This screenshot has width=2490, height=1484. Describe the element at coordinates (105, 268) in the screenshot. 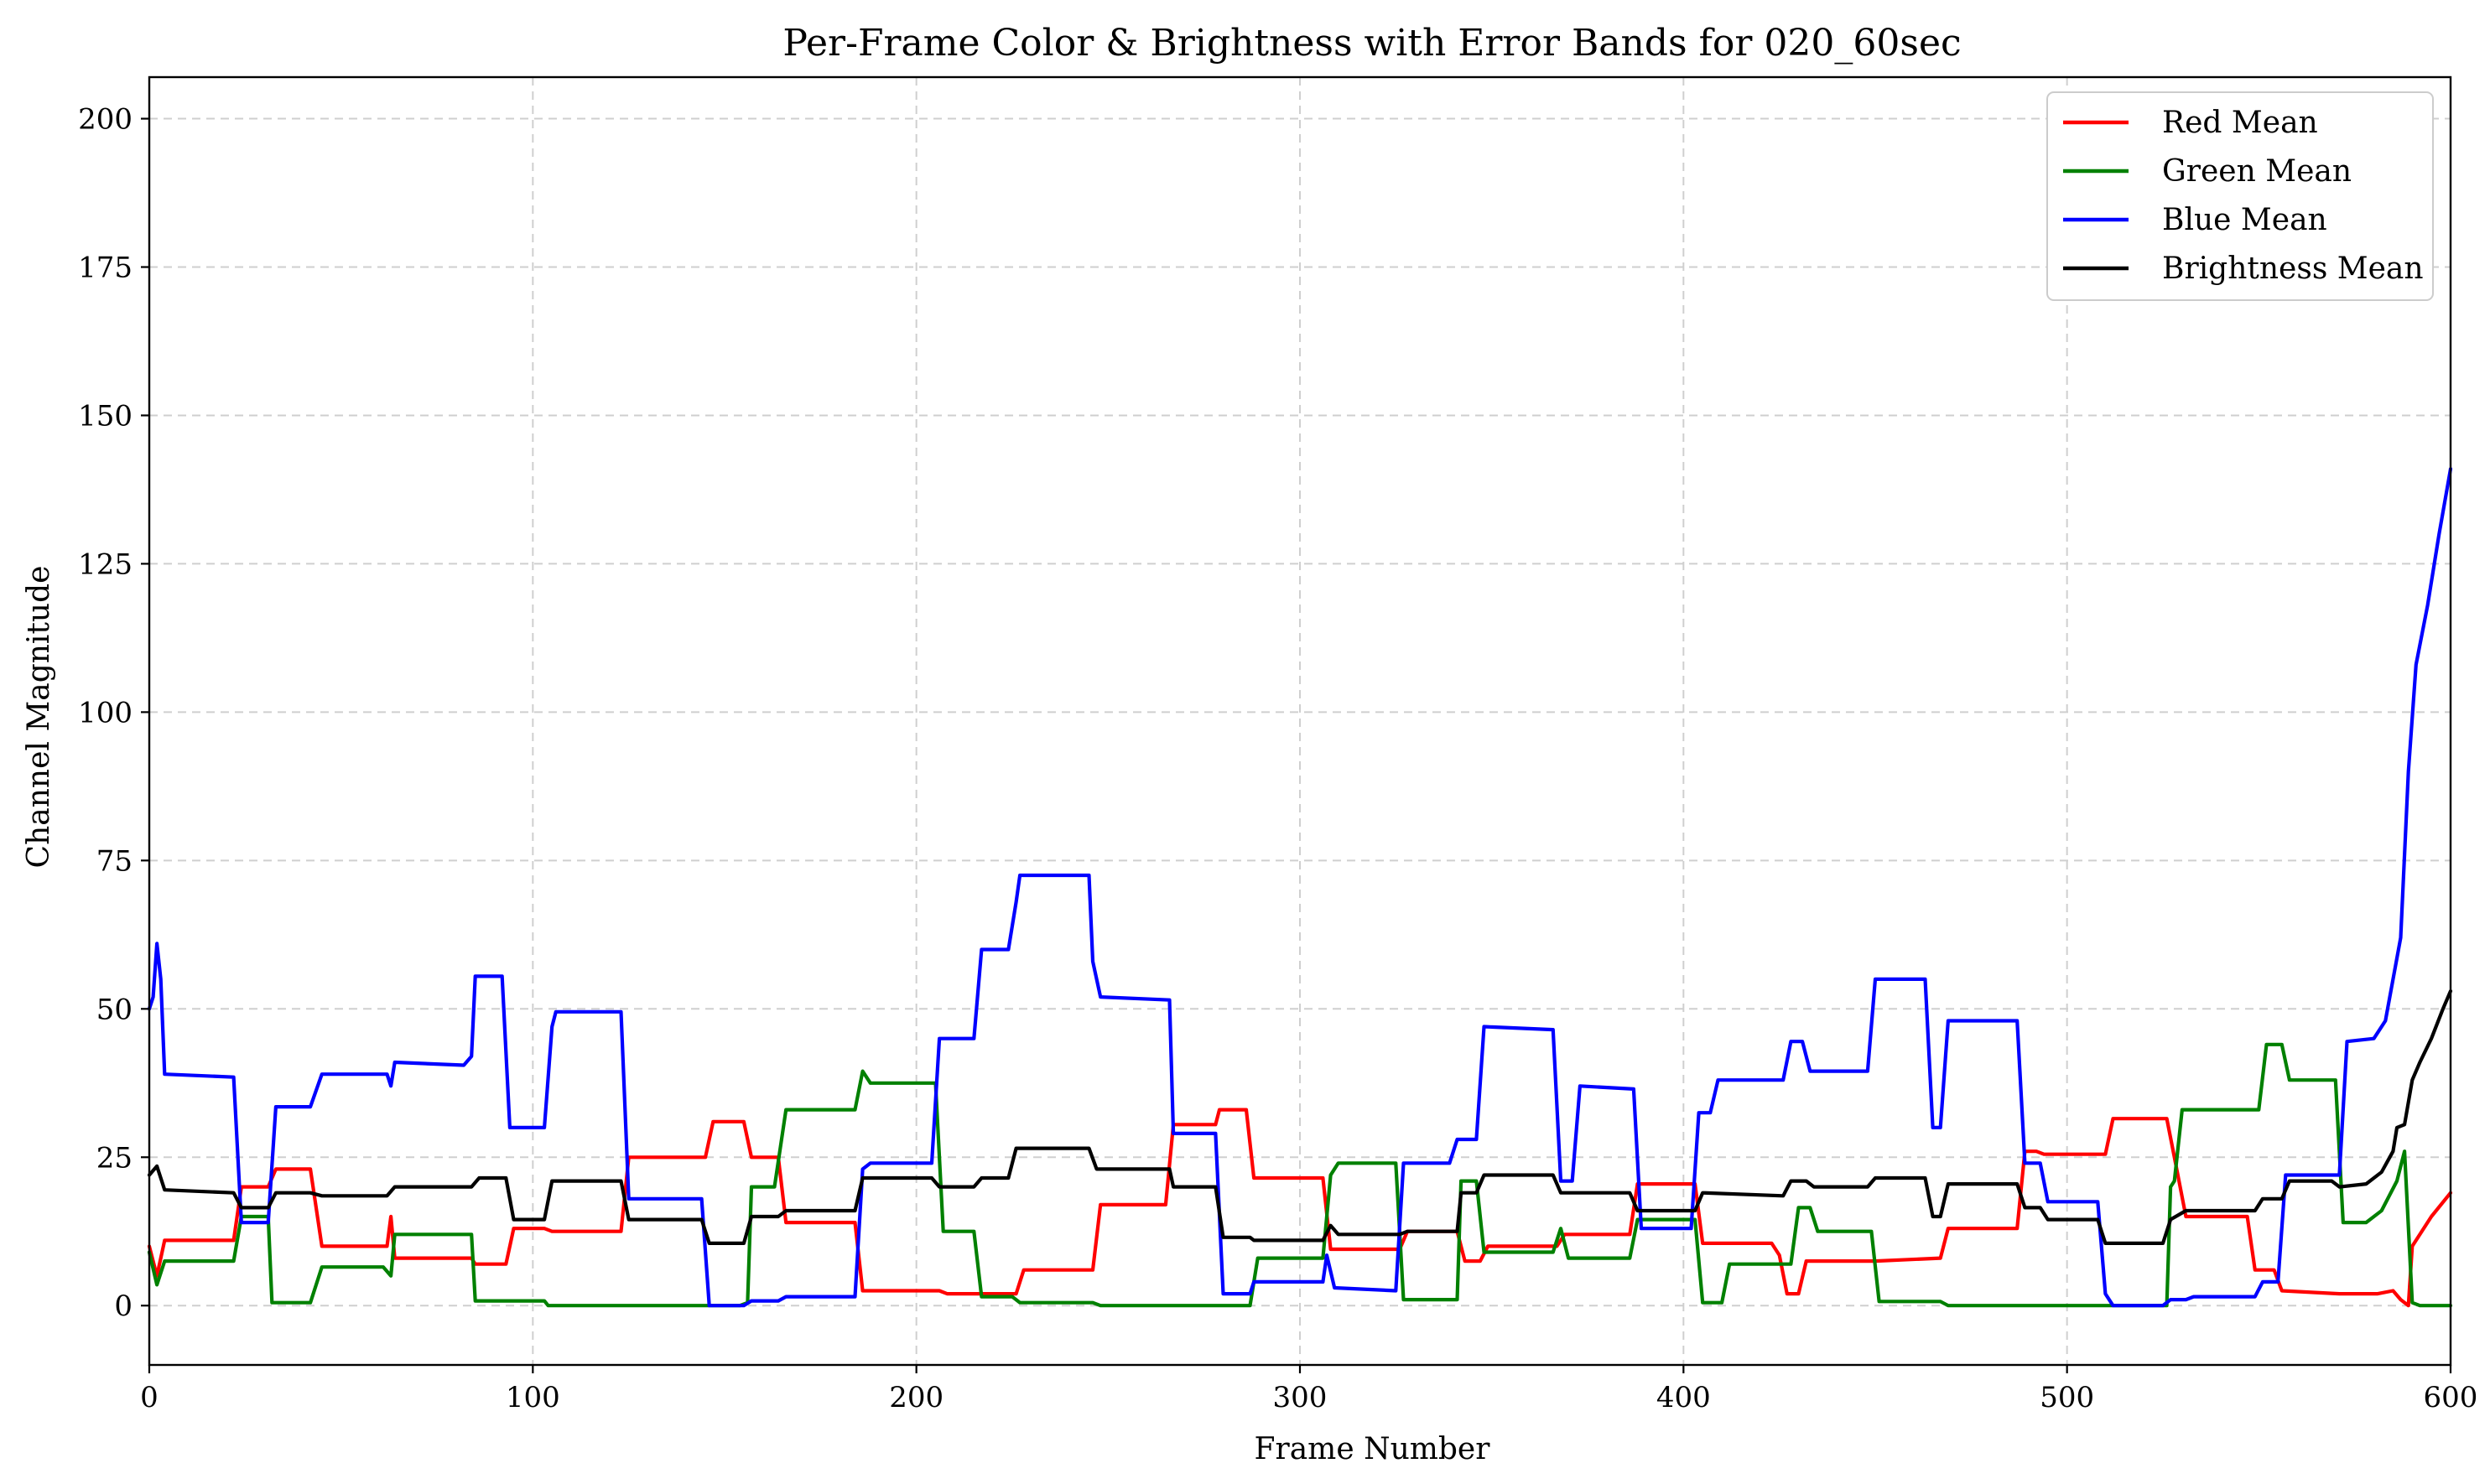

I see `y-tick-label: 175` at that location.